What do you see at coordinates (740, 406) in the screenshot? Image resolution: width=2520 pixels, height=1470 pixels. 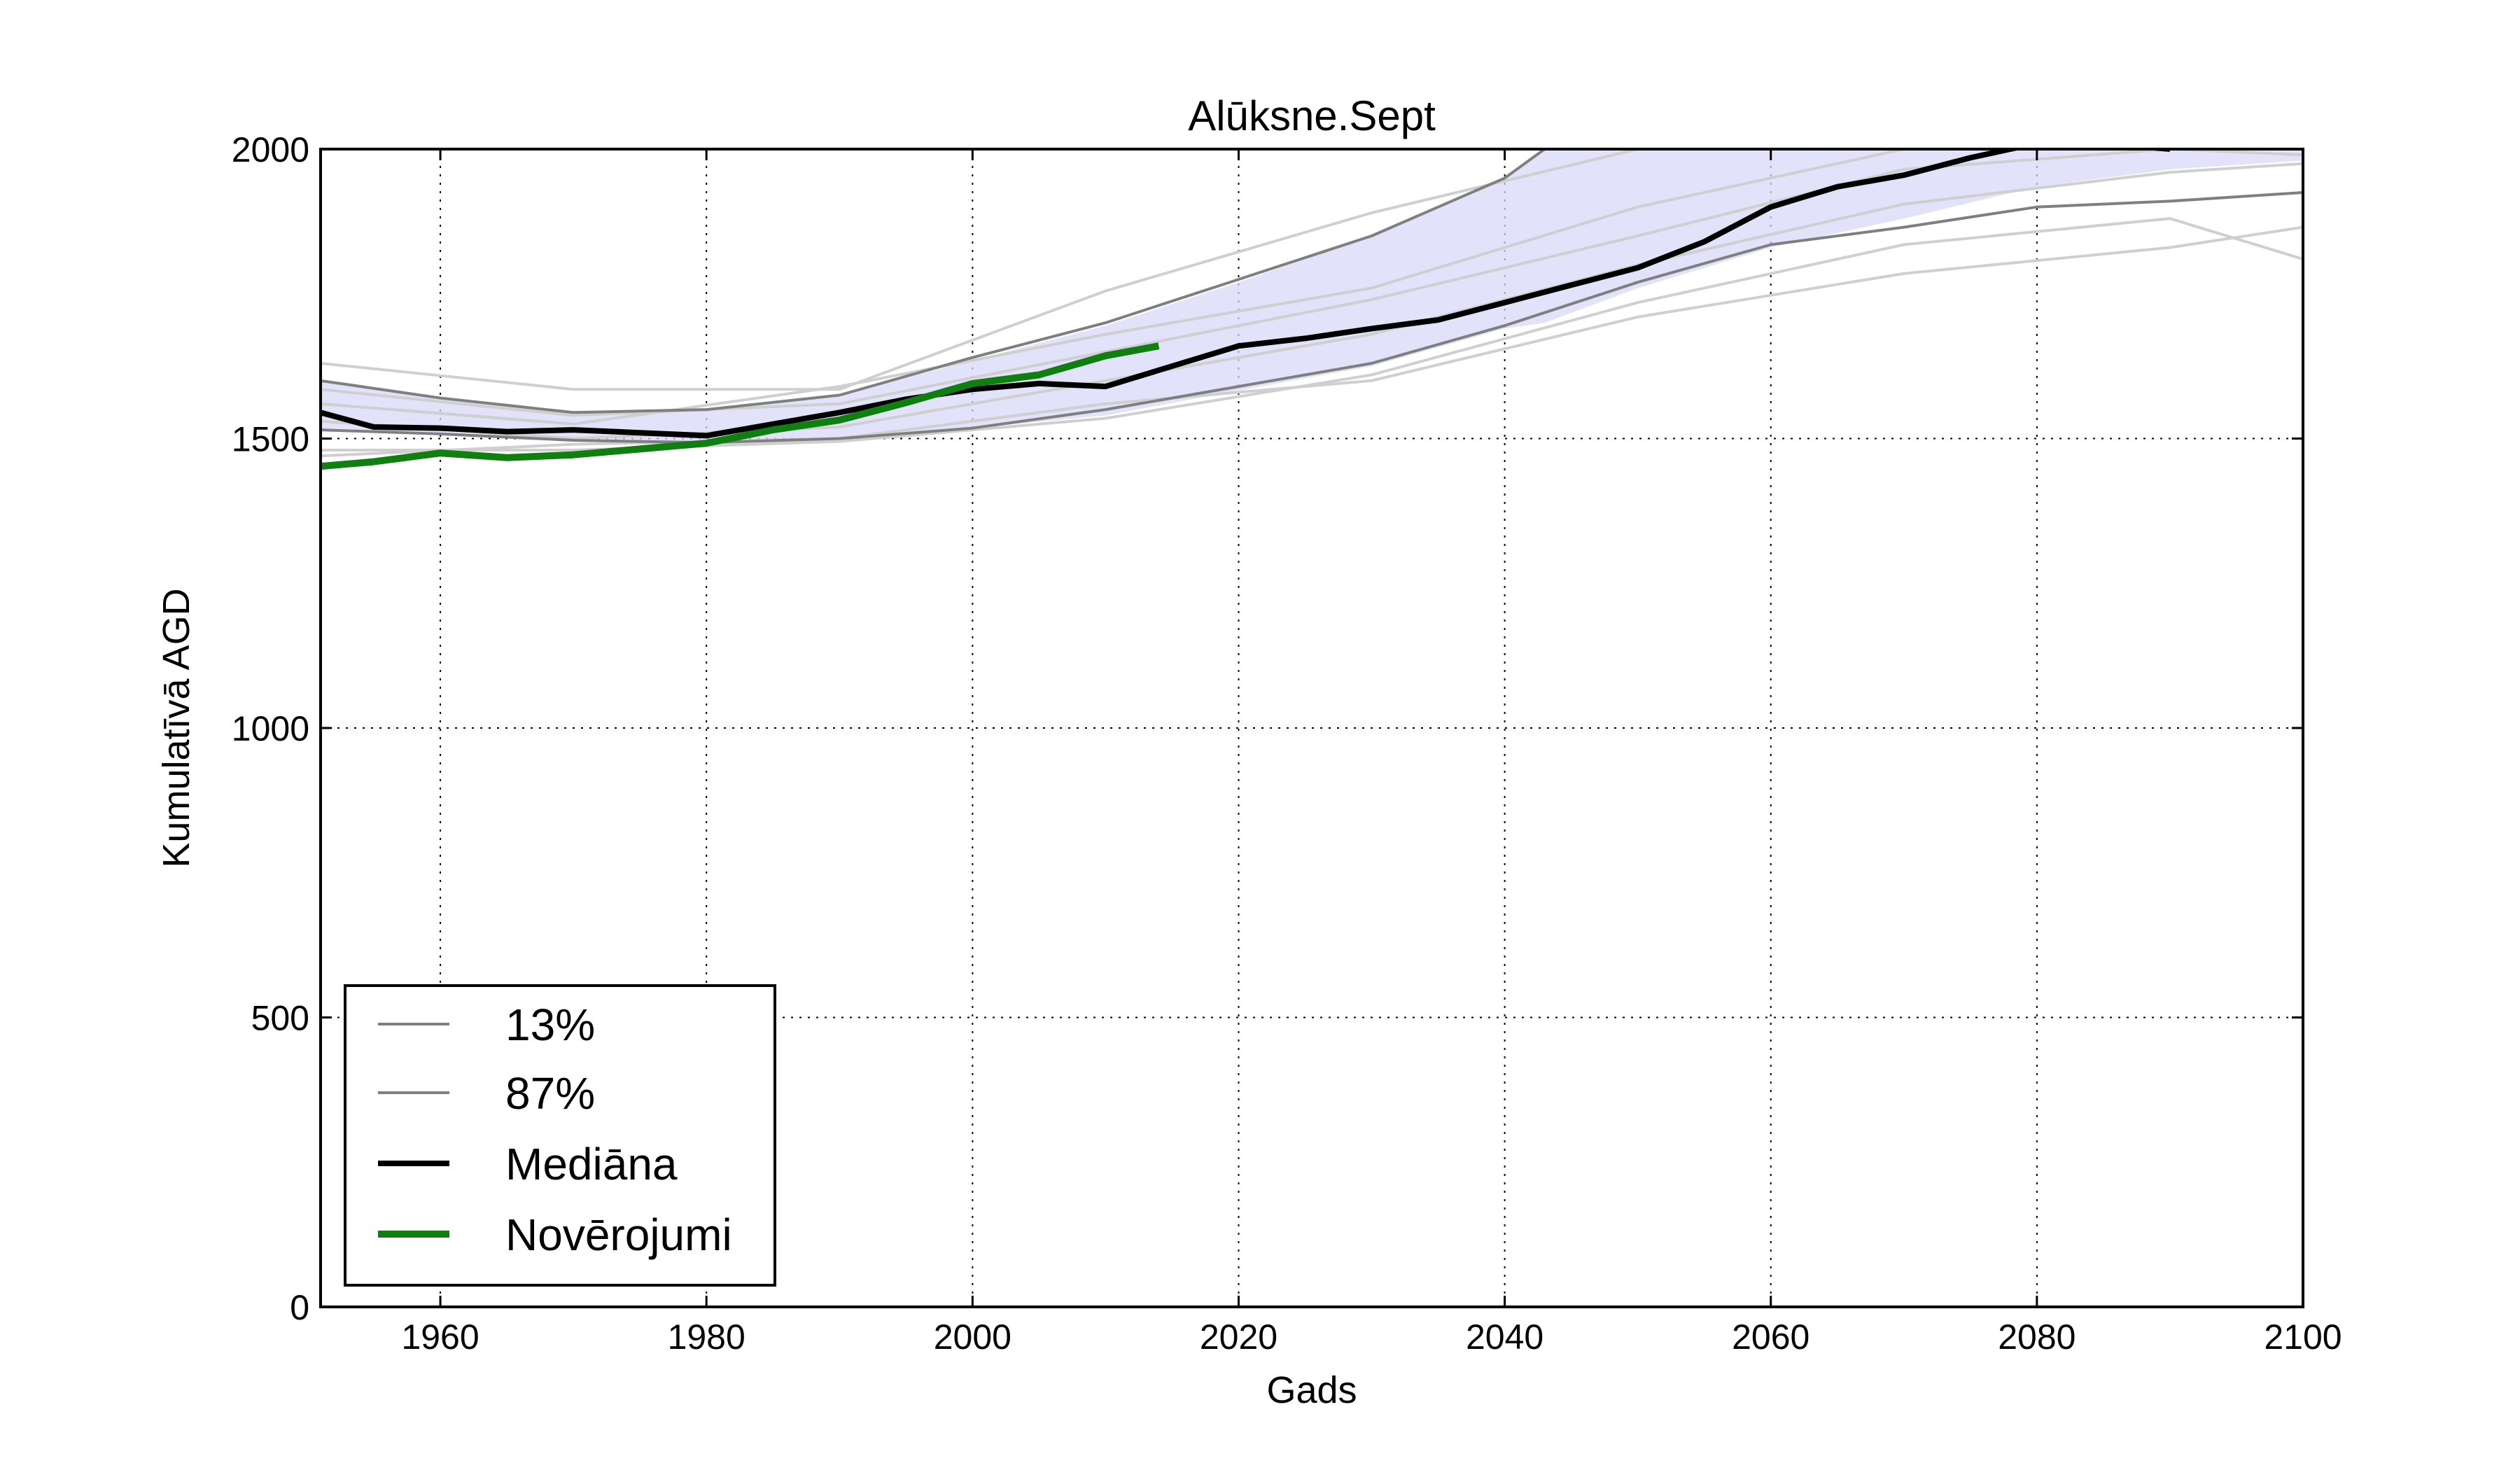 I see `series-line-observed` at bounding box center [740, 406].